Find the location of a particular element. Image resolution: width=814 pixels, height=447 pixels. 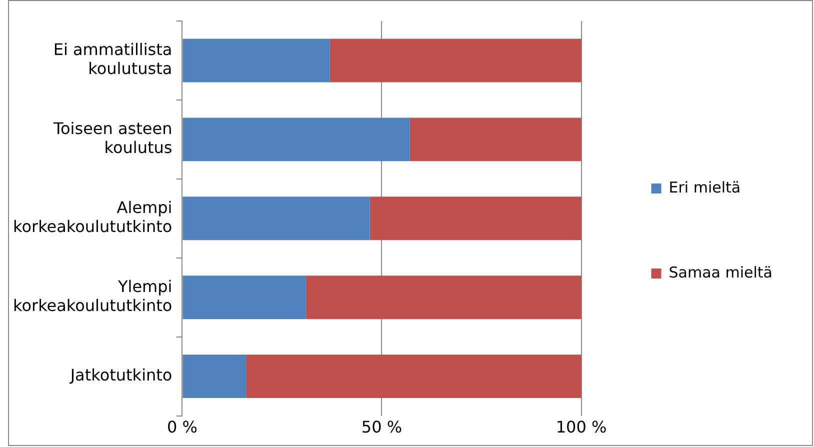

legend-label: Eri mieltä is located at coordinates (704, 187).